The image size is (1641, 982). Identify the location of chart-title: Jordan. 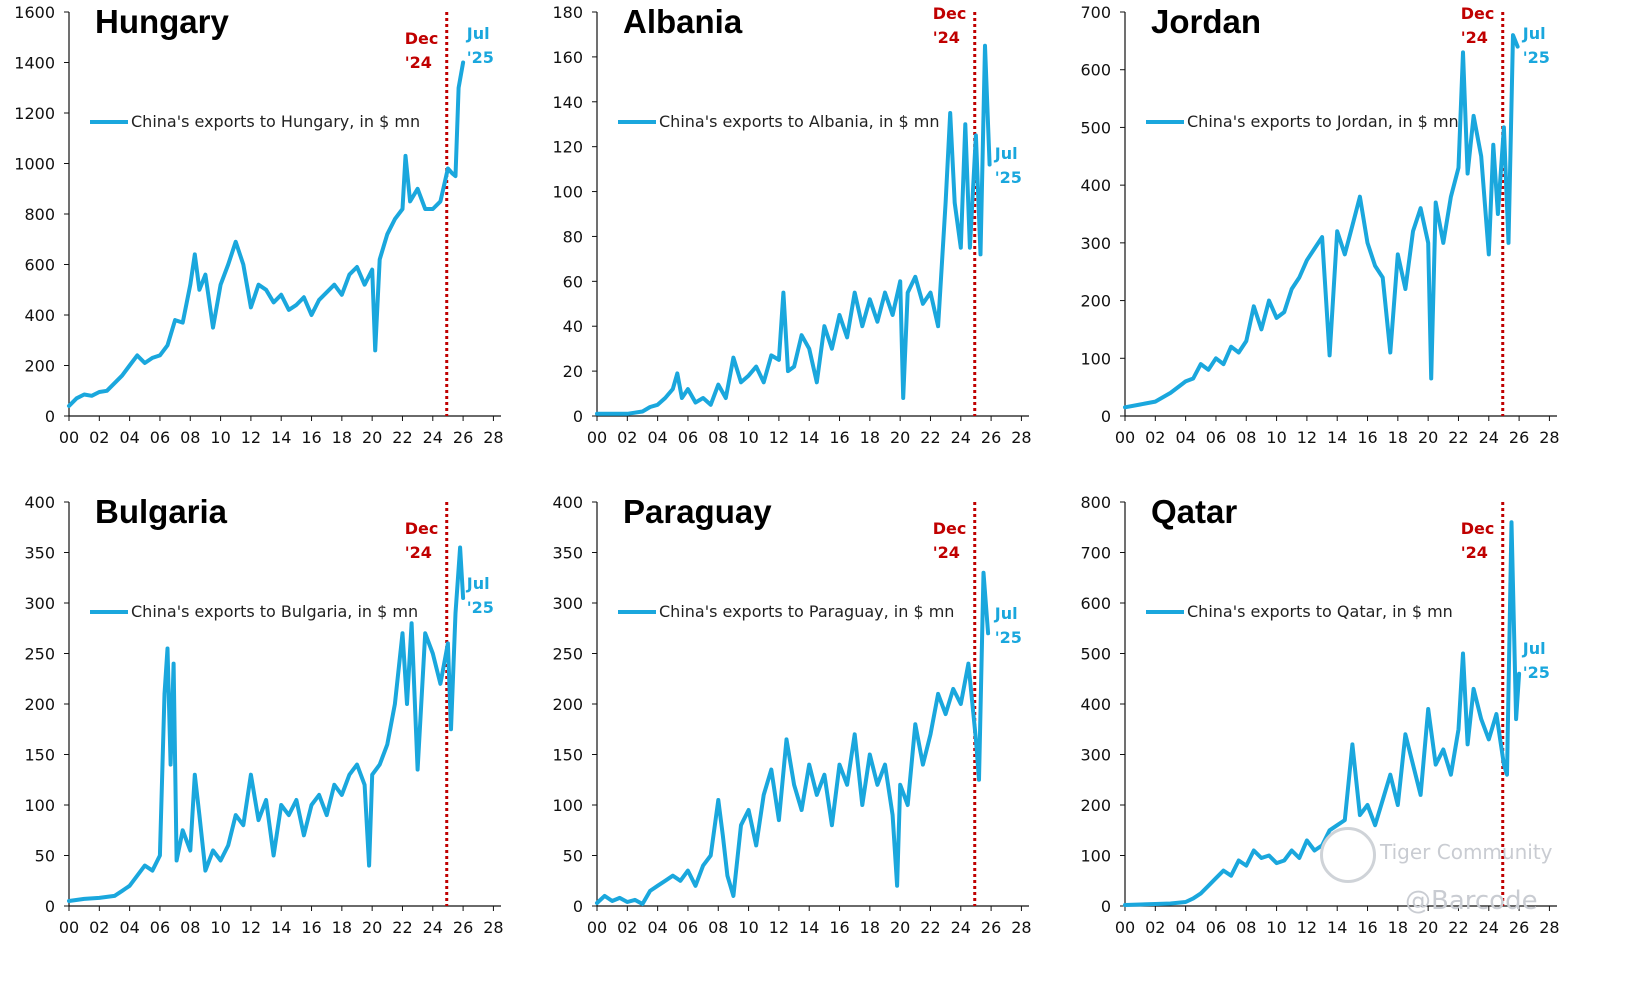
(1206, 21).